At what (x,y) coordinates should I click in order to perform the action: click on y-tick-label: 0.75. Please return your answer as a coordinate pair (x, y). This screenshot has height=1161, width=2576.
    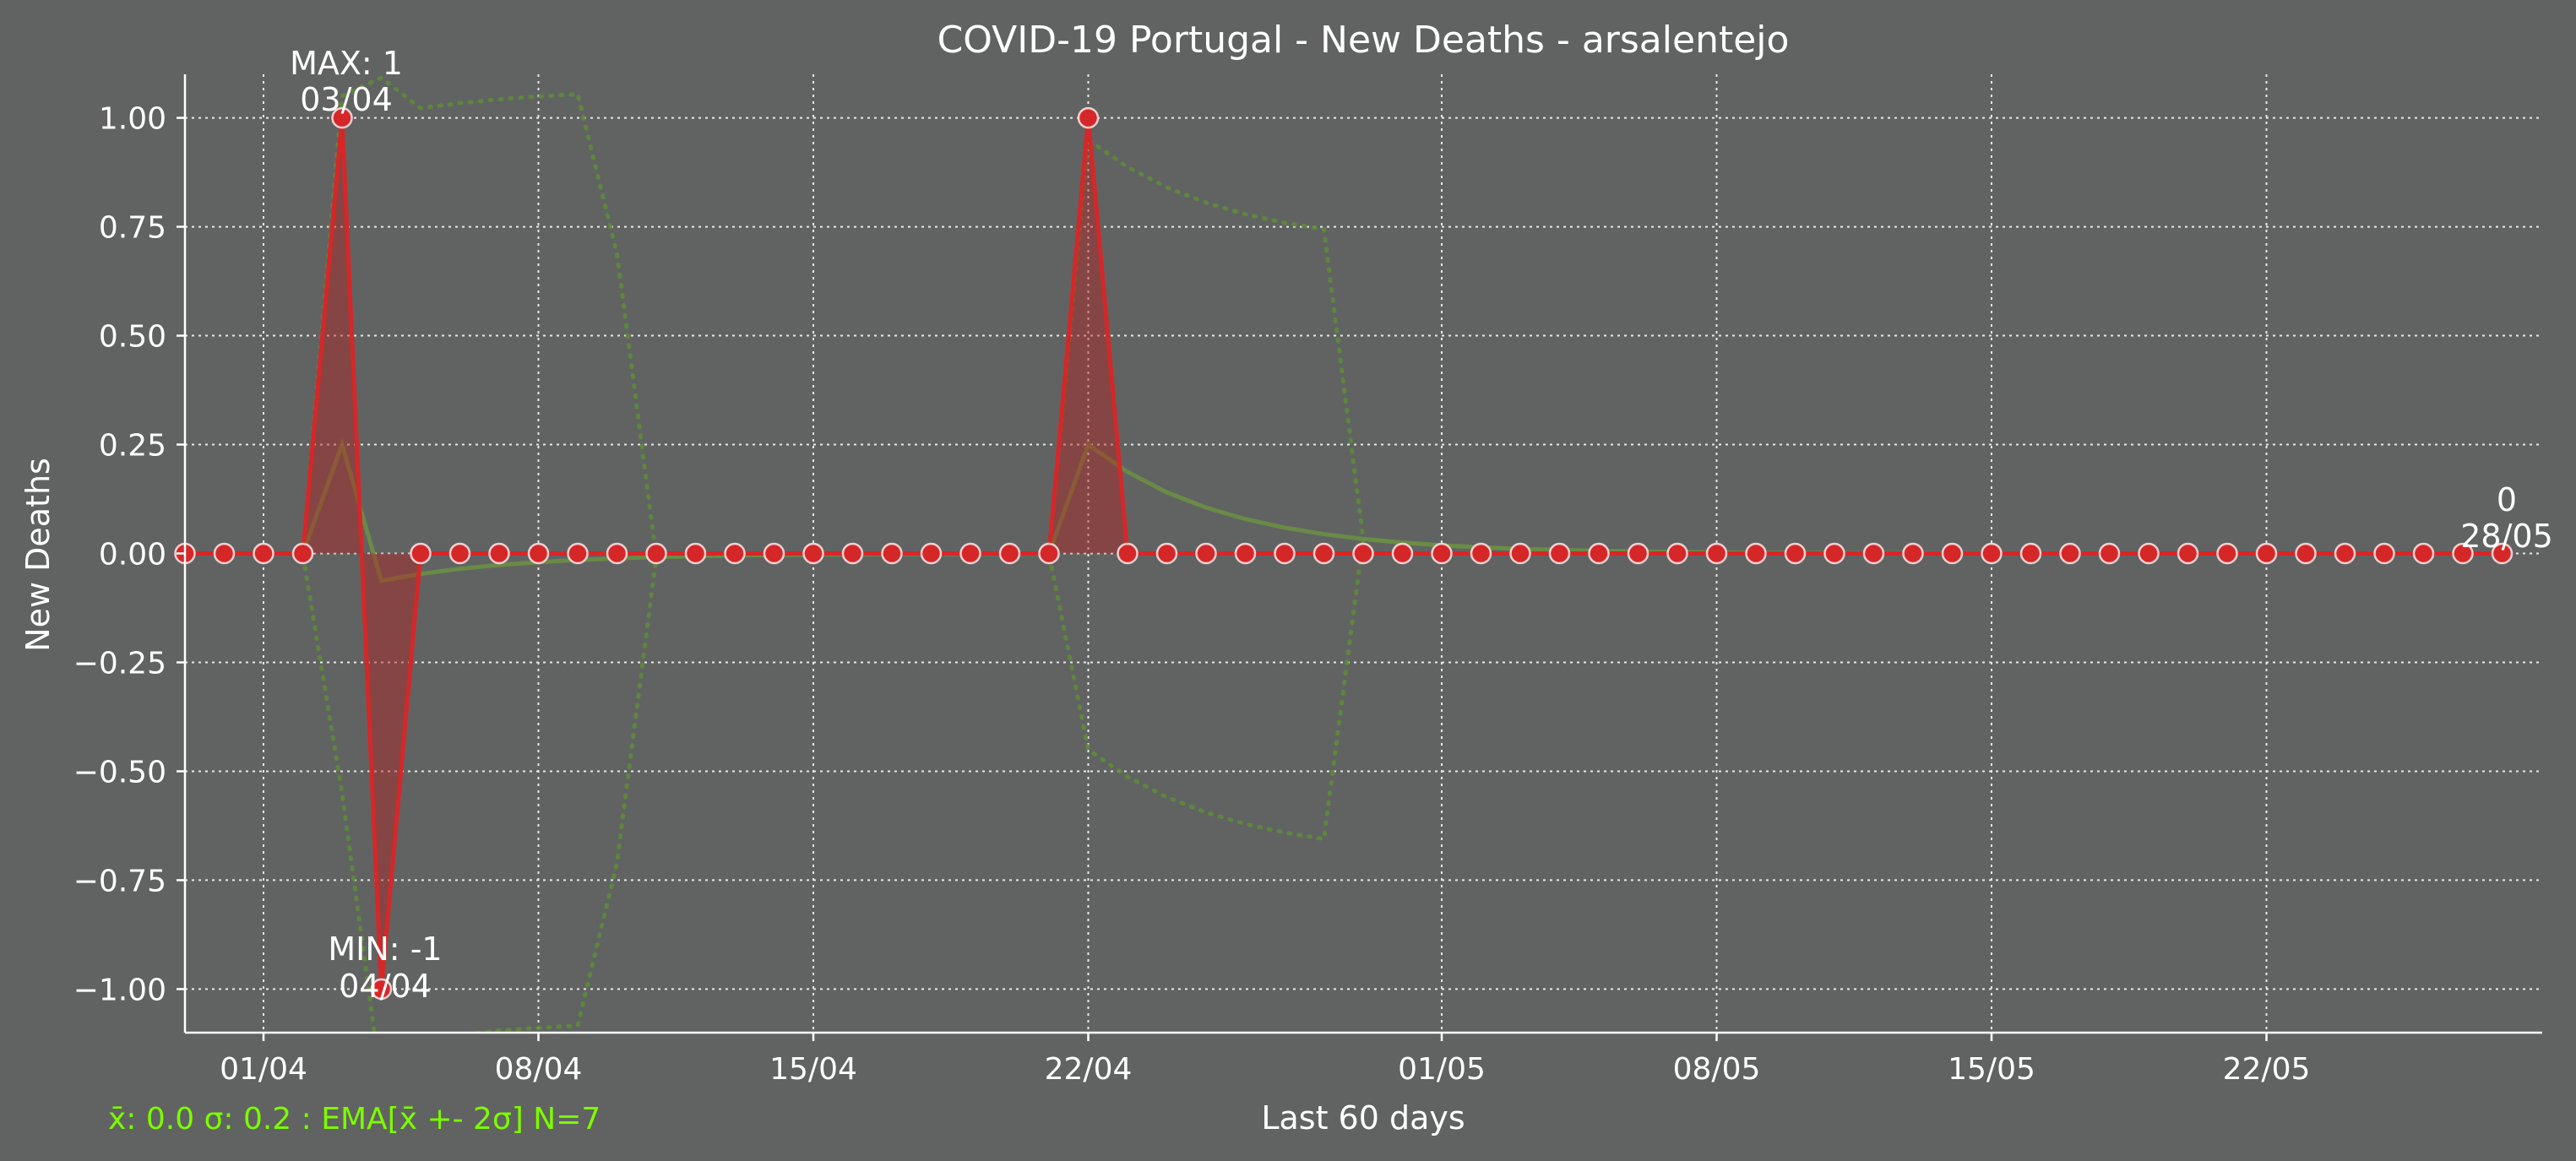
    Looking at the image, I should click on (132, 228).